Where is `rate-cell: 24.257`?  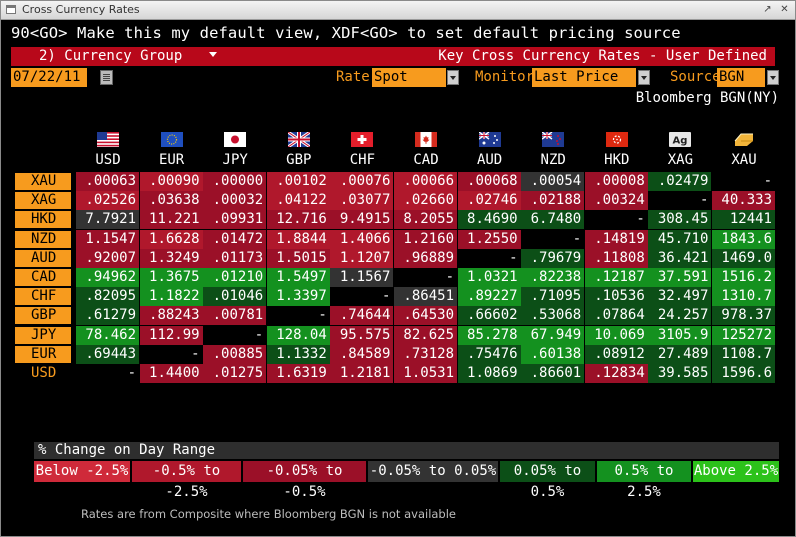 rate-cell: 24.257 is located at coordinates (680, 316).